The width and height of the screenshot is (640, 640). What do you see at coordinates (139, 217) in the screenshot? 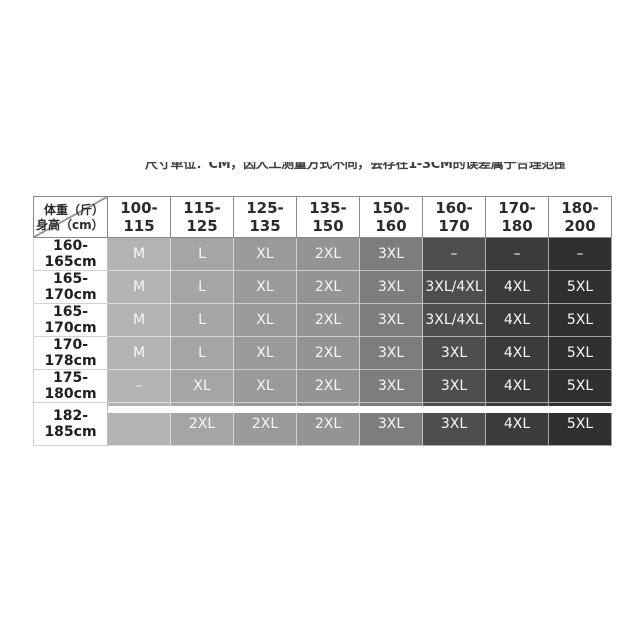
I see `column-header: 100-115` at bounding box center [139, 217].